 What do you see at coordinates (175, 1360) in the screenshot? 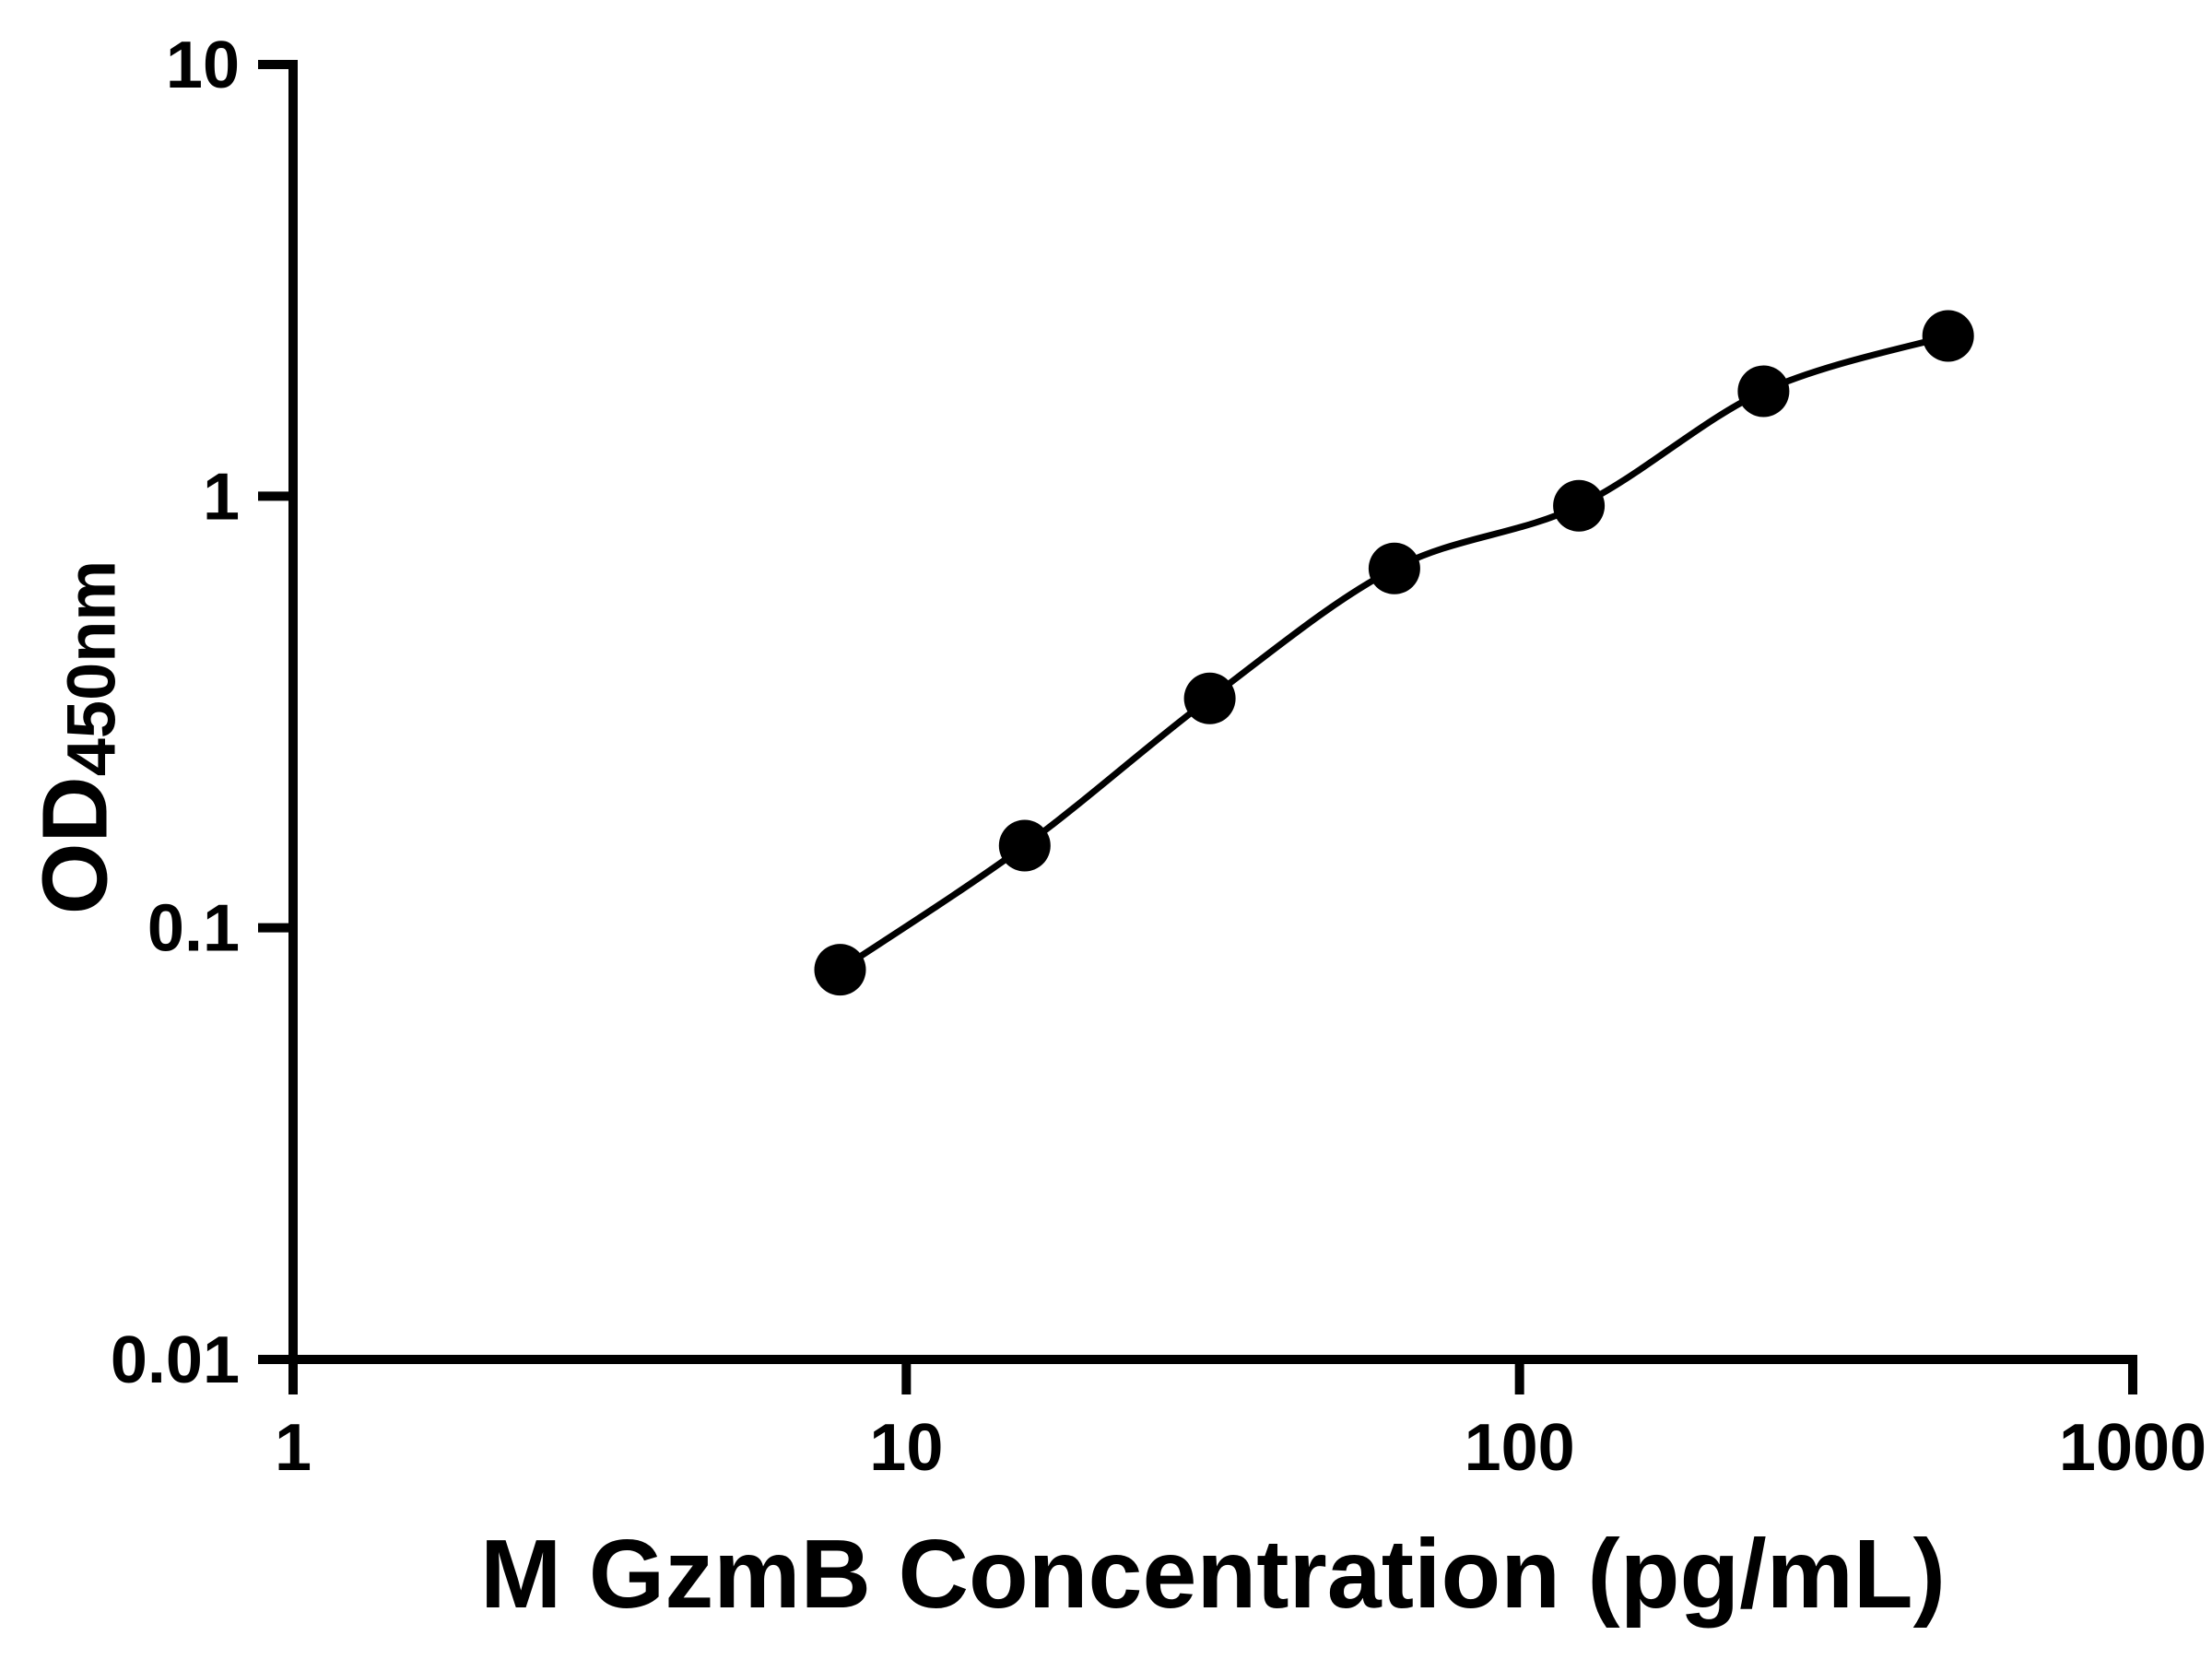
I see `y-tick-label: 0.01` at bounding box center [175, 1360].